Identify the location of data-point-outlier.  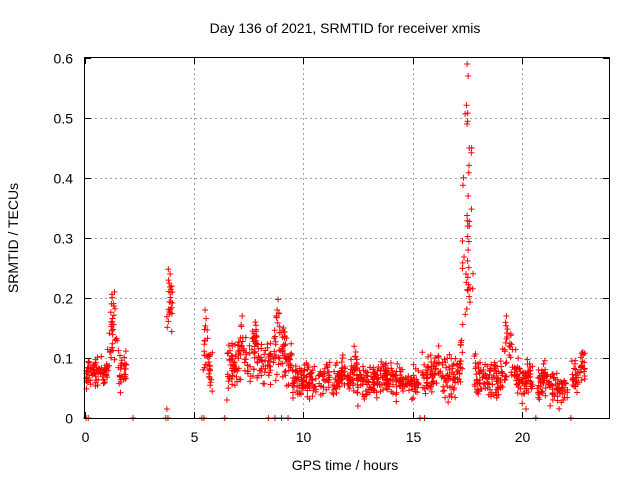
(226, 400).